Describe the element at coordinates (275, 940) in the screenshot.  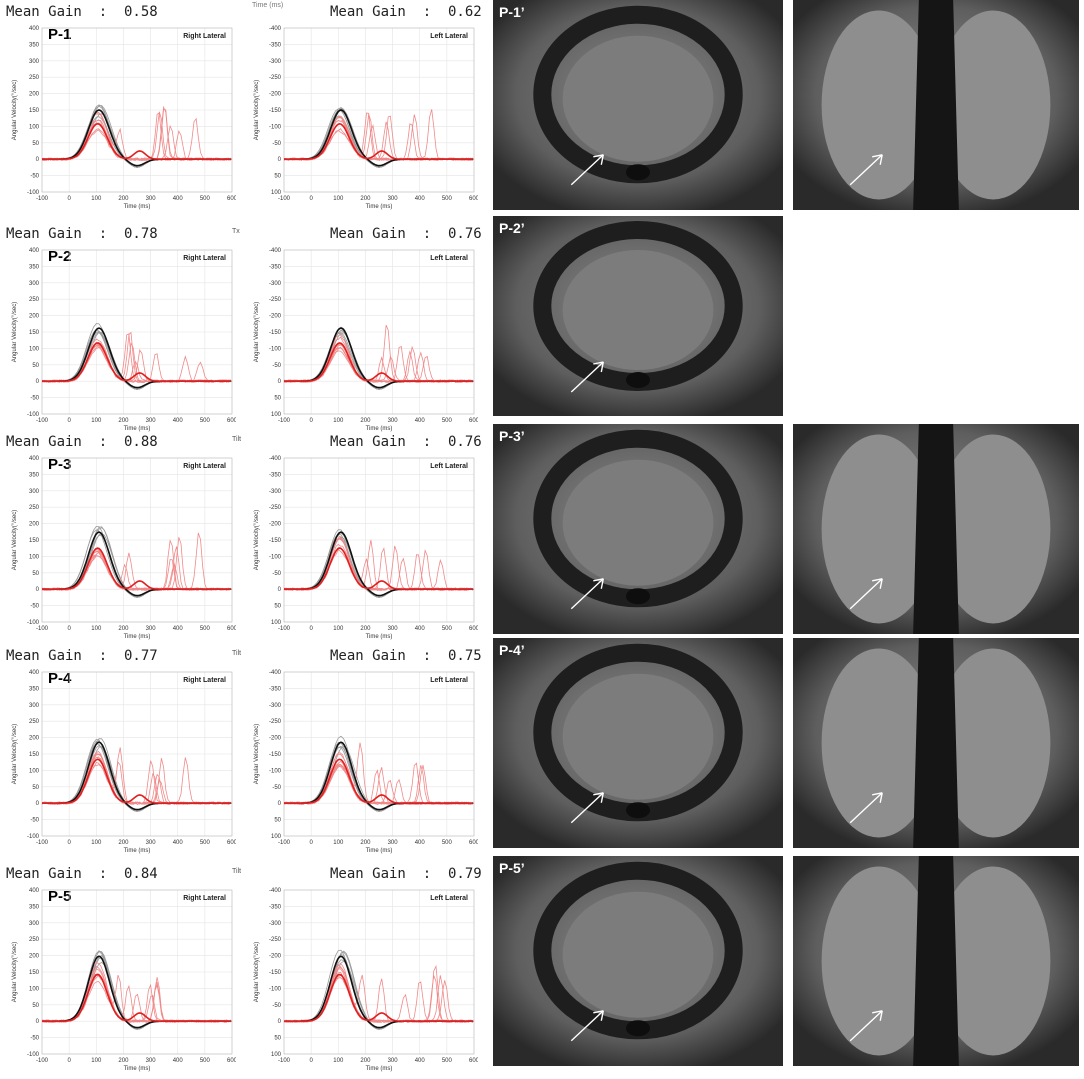
I see `y-tick-label: -250` at that location.